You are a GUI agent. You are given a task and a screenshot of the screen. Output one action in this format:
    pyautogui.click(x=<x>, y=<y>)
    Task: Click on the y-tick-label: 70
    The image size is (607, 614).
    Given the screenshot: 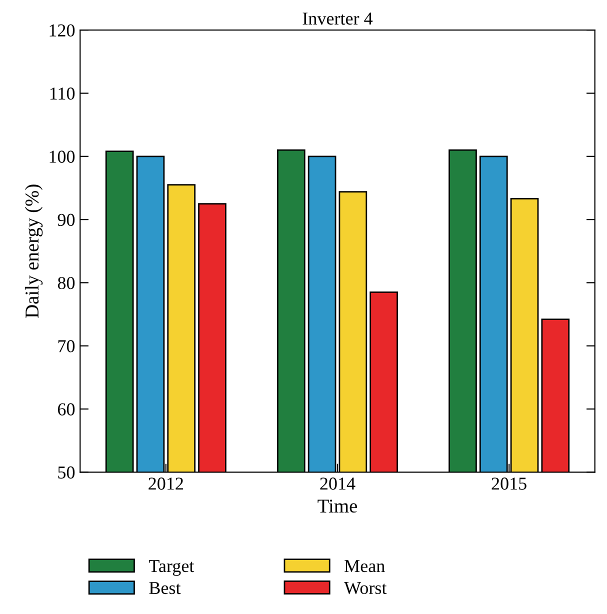 What is the action you would take?
    pyautogui.click(x=66, y=346)
    